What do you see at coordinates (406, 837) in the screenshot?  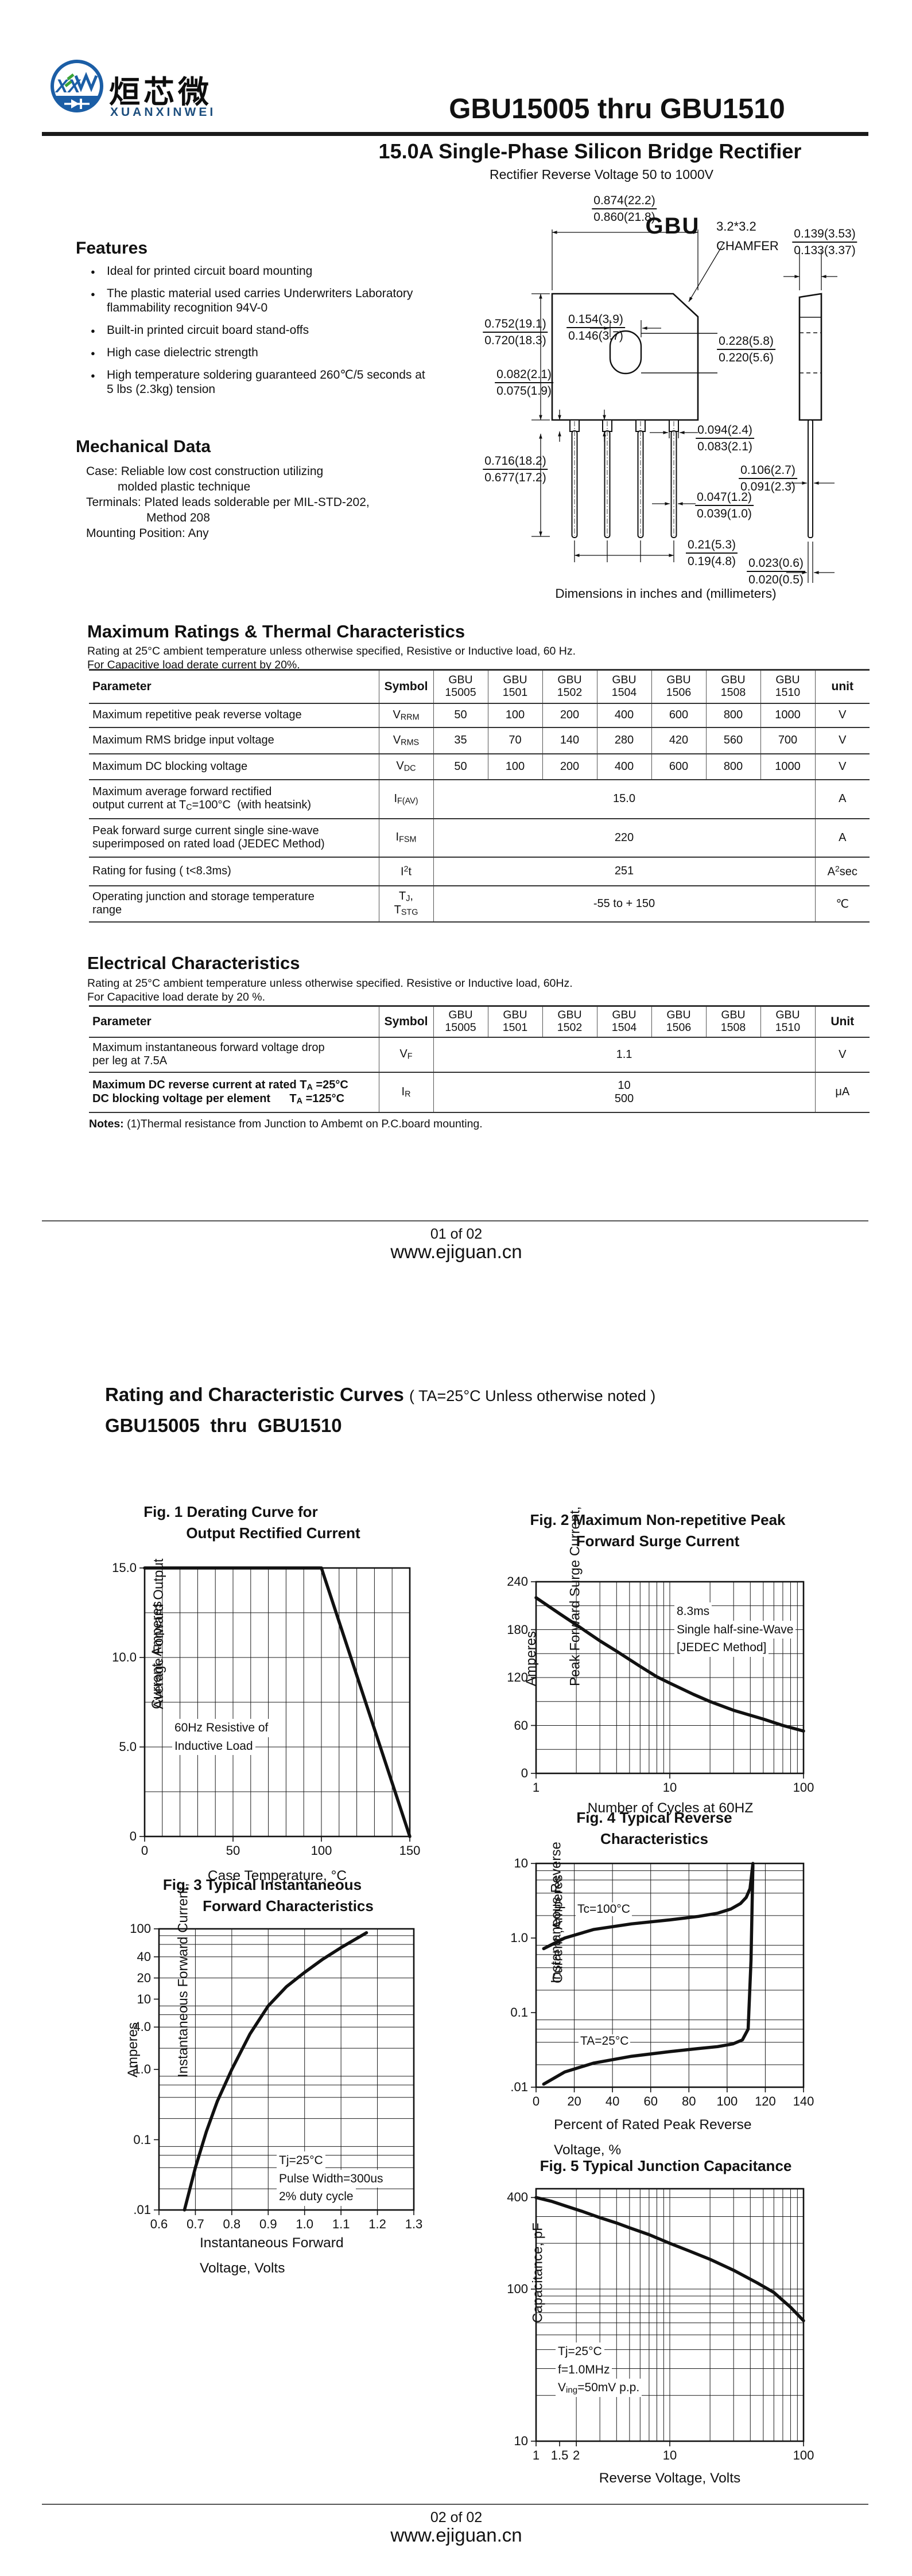 I see `table-cell: IFSM` at bounding box center [406, 837].